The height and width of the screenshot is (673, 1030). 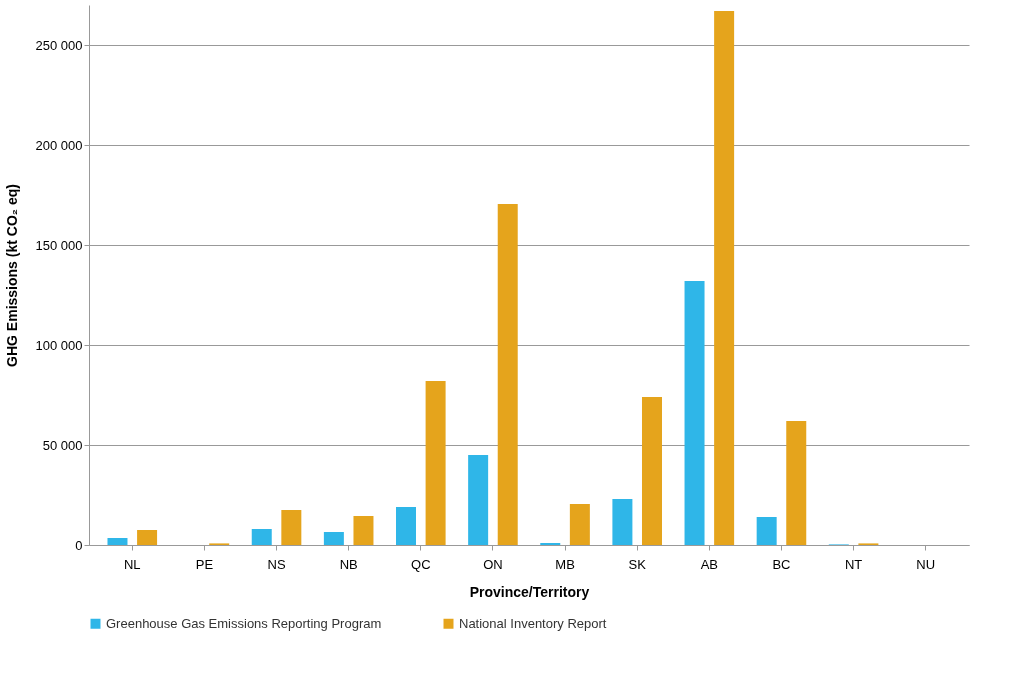 What do you see at coordinates (59, 145) in the screenshot?
I see `y-tick-label: 200 000` at bounding box center [59, 145].